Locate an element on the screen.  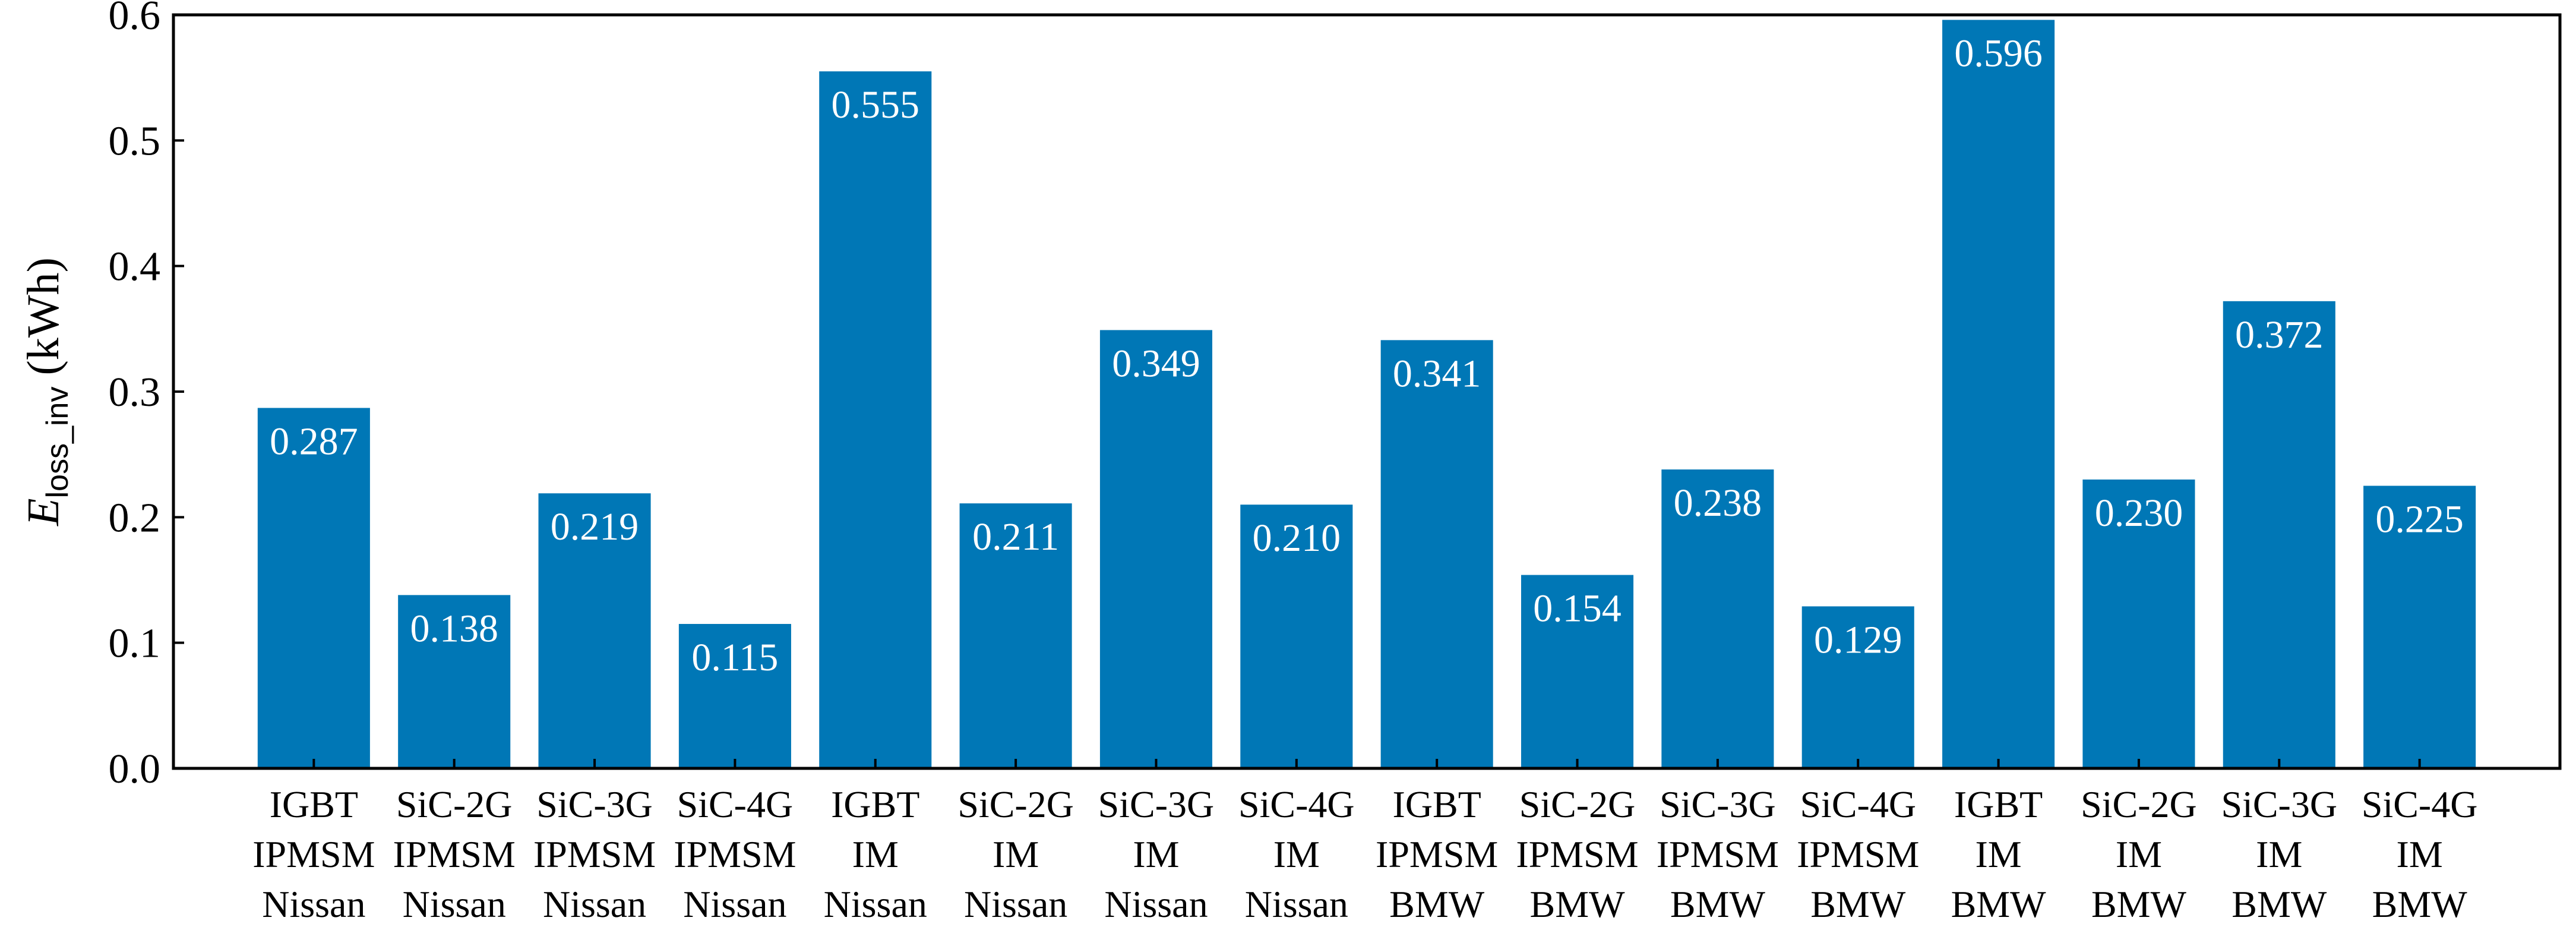
bar-value-label-12: 0.596 is located at coordinates (1998, 53).